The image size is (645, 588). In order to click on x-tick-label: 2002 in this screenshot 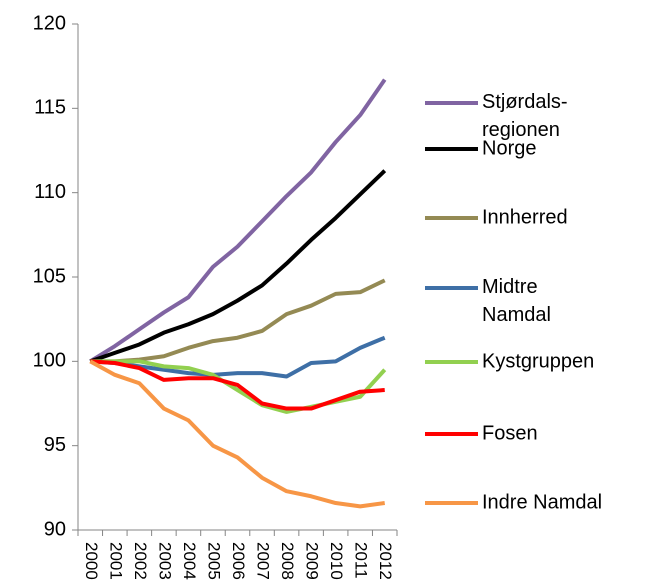, I will do `click(140, 561)`.